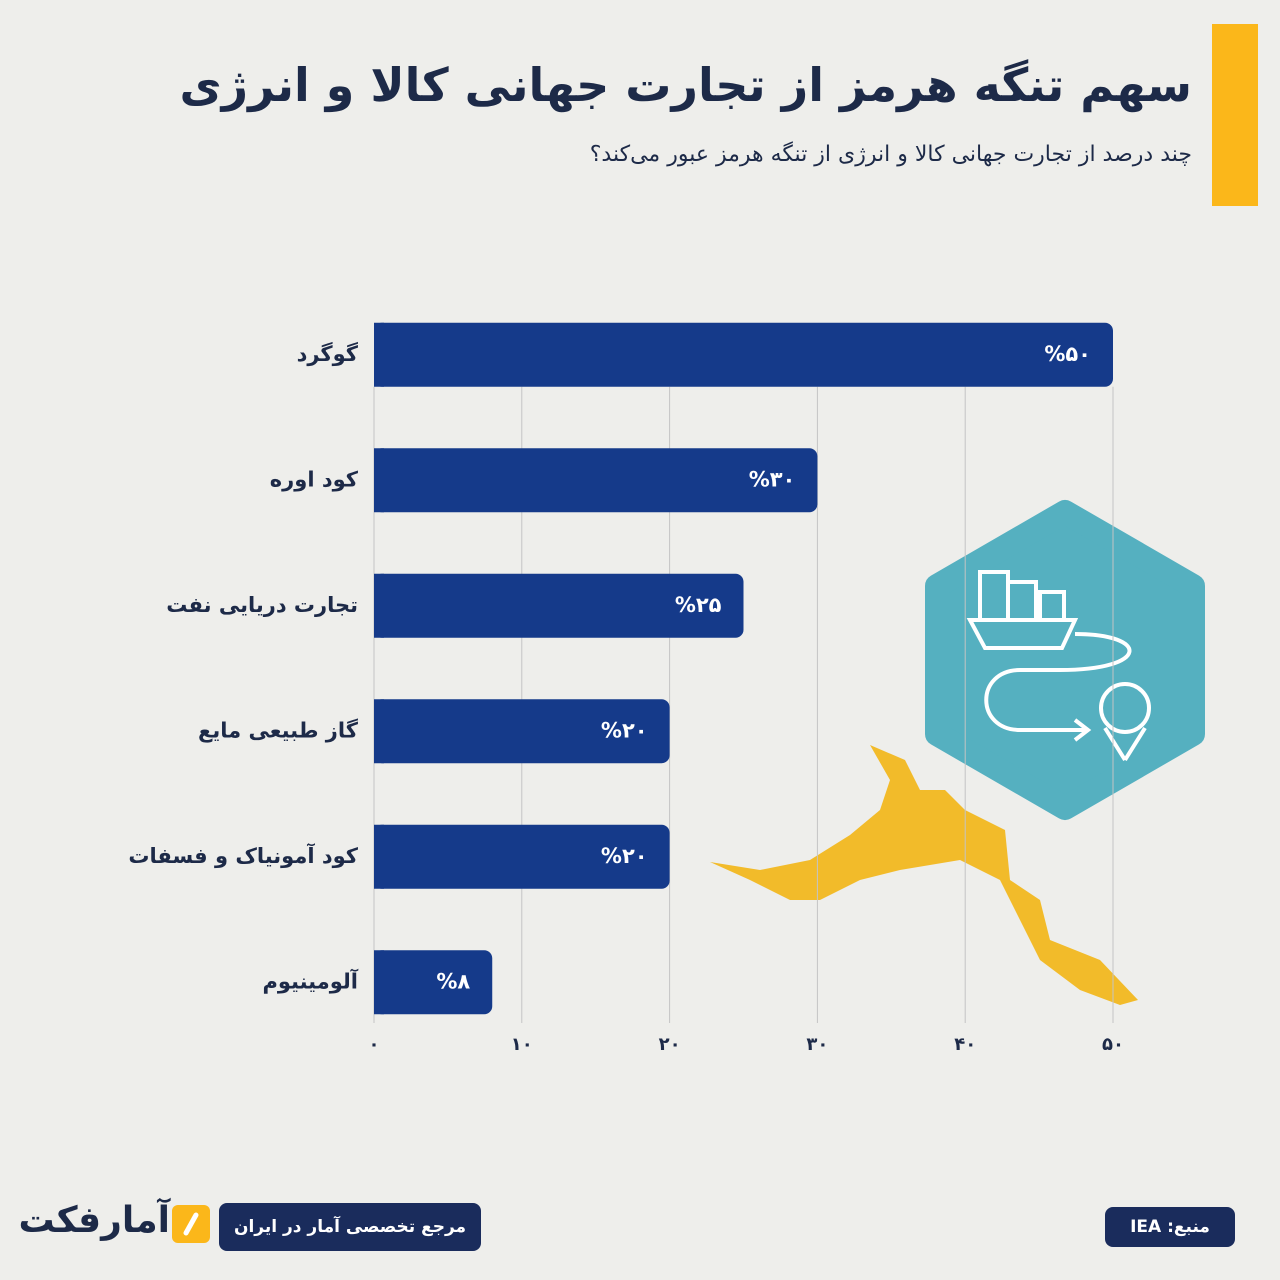 The width and height of the screenshot is (1280, 1280). What do you see at coordinates (453, 981) in the screenshot?
I see `value-label: %۸` at bounding box center [453, 981].